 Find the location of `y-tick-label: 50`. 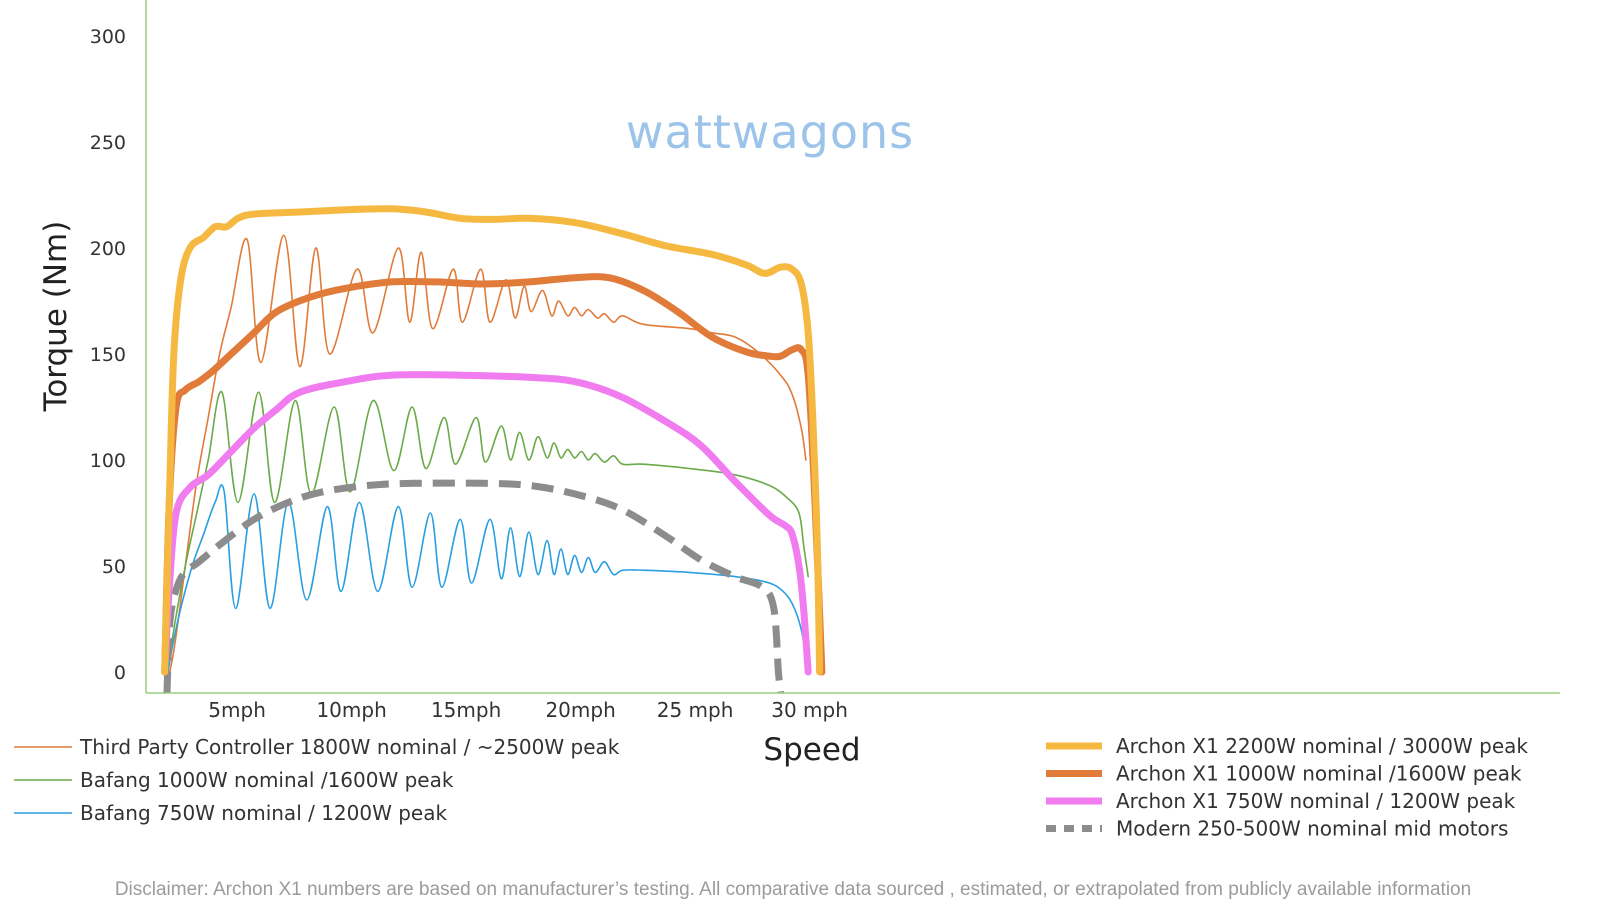

y-tick-label: 50 is located at coordinates (114, 567).